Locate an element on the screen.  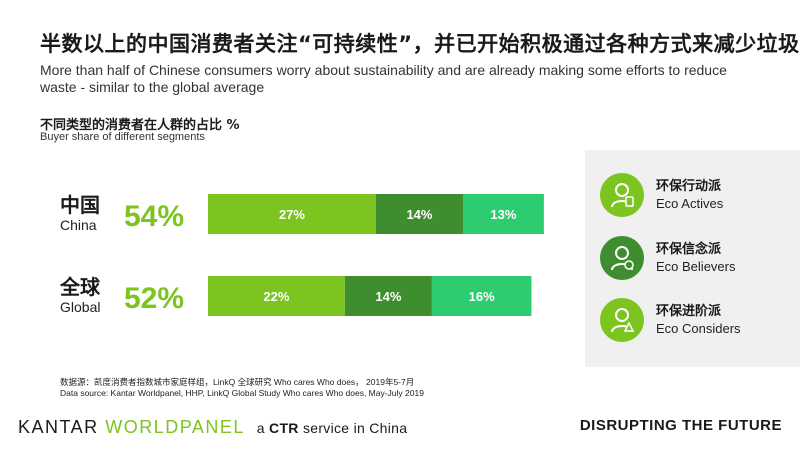
page-title: 半数以上的中国消费者关注“可持续性”，并已开始积极通过各种方式来减少垃圾 is located at coordinates (420, 44).